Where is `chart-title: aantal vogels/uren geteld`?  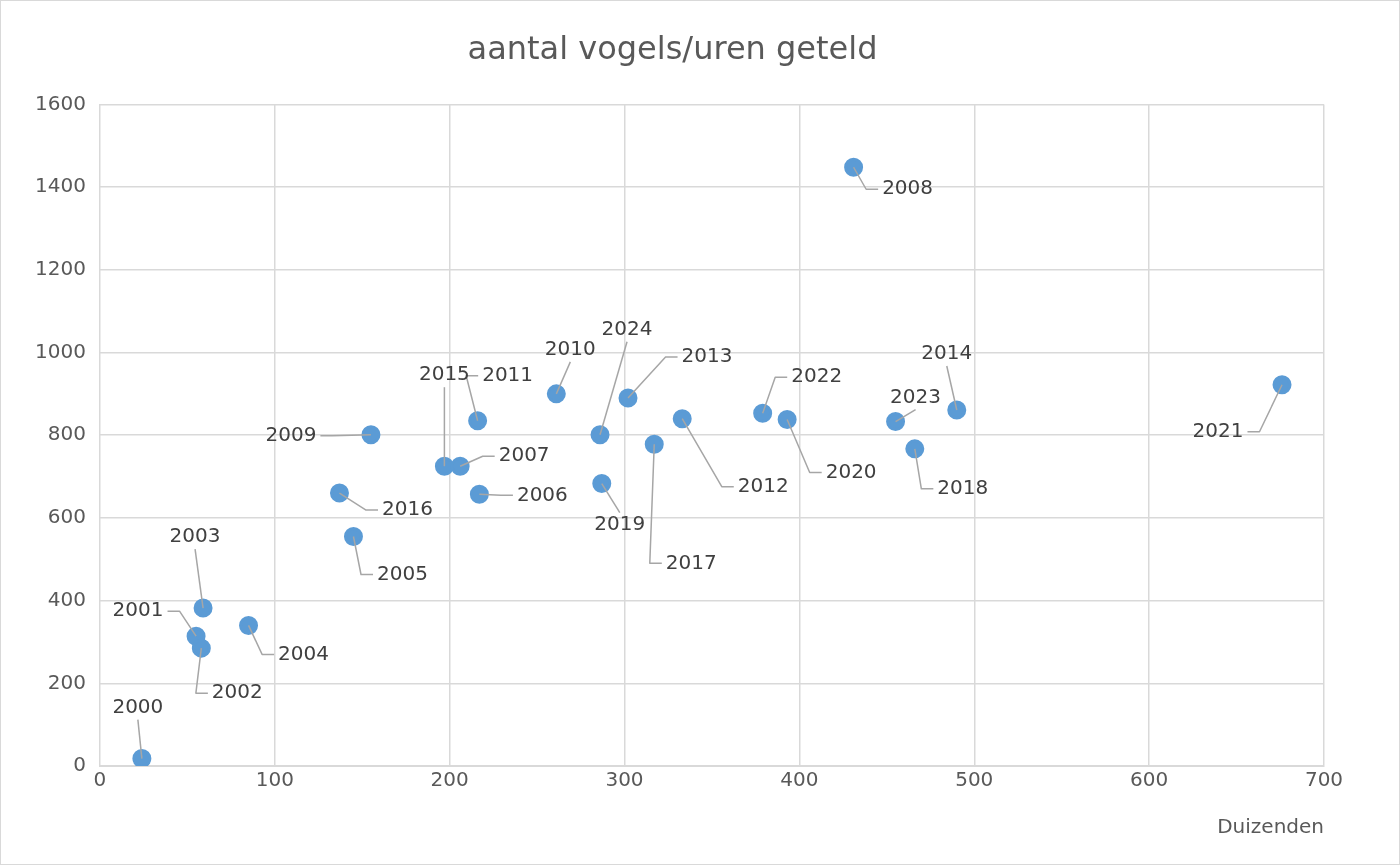 chart-title: aantal vogels/uren geteld is located at coordinates (672, 47).